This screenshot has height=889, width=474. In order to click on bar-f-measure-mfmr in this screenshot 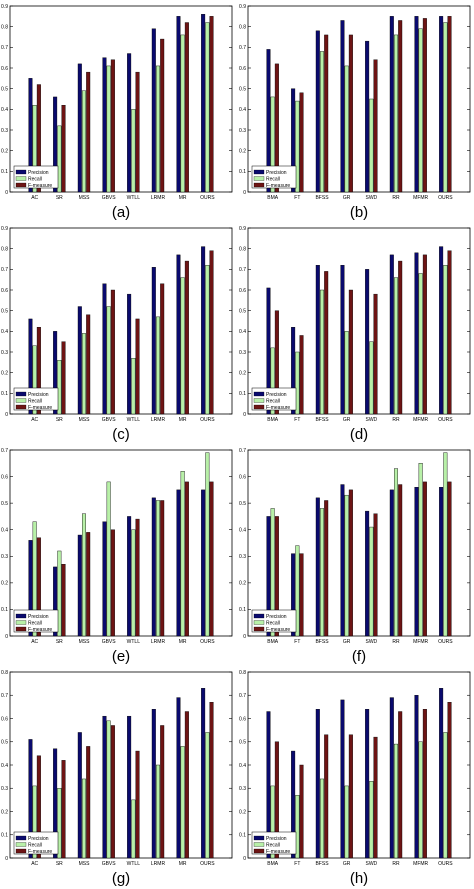, I will do `click(424, 784)`.